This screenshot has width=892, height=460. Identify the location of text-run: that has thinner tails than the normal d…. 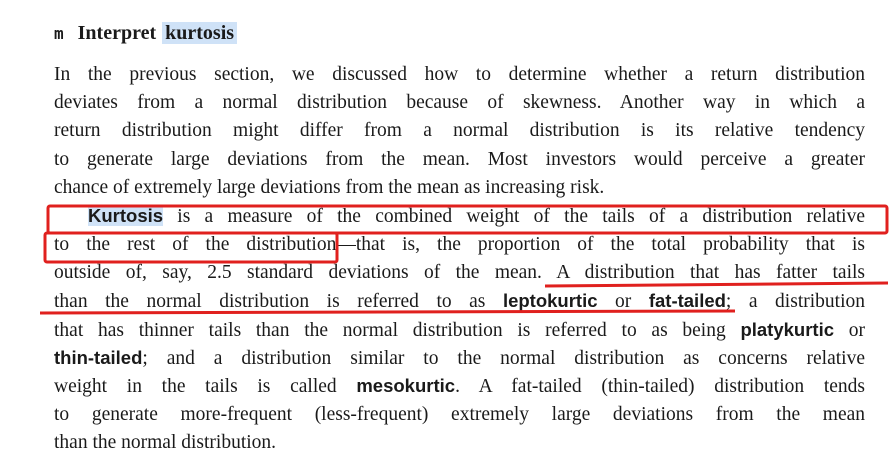
(397, 330).